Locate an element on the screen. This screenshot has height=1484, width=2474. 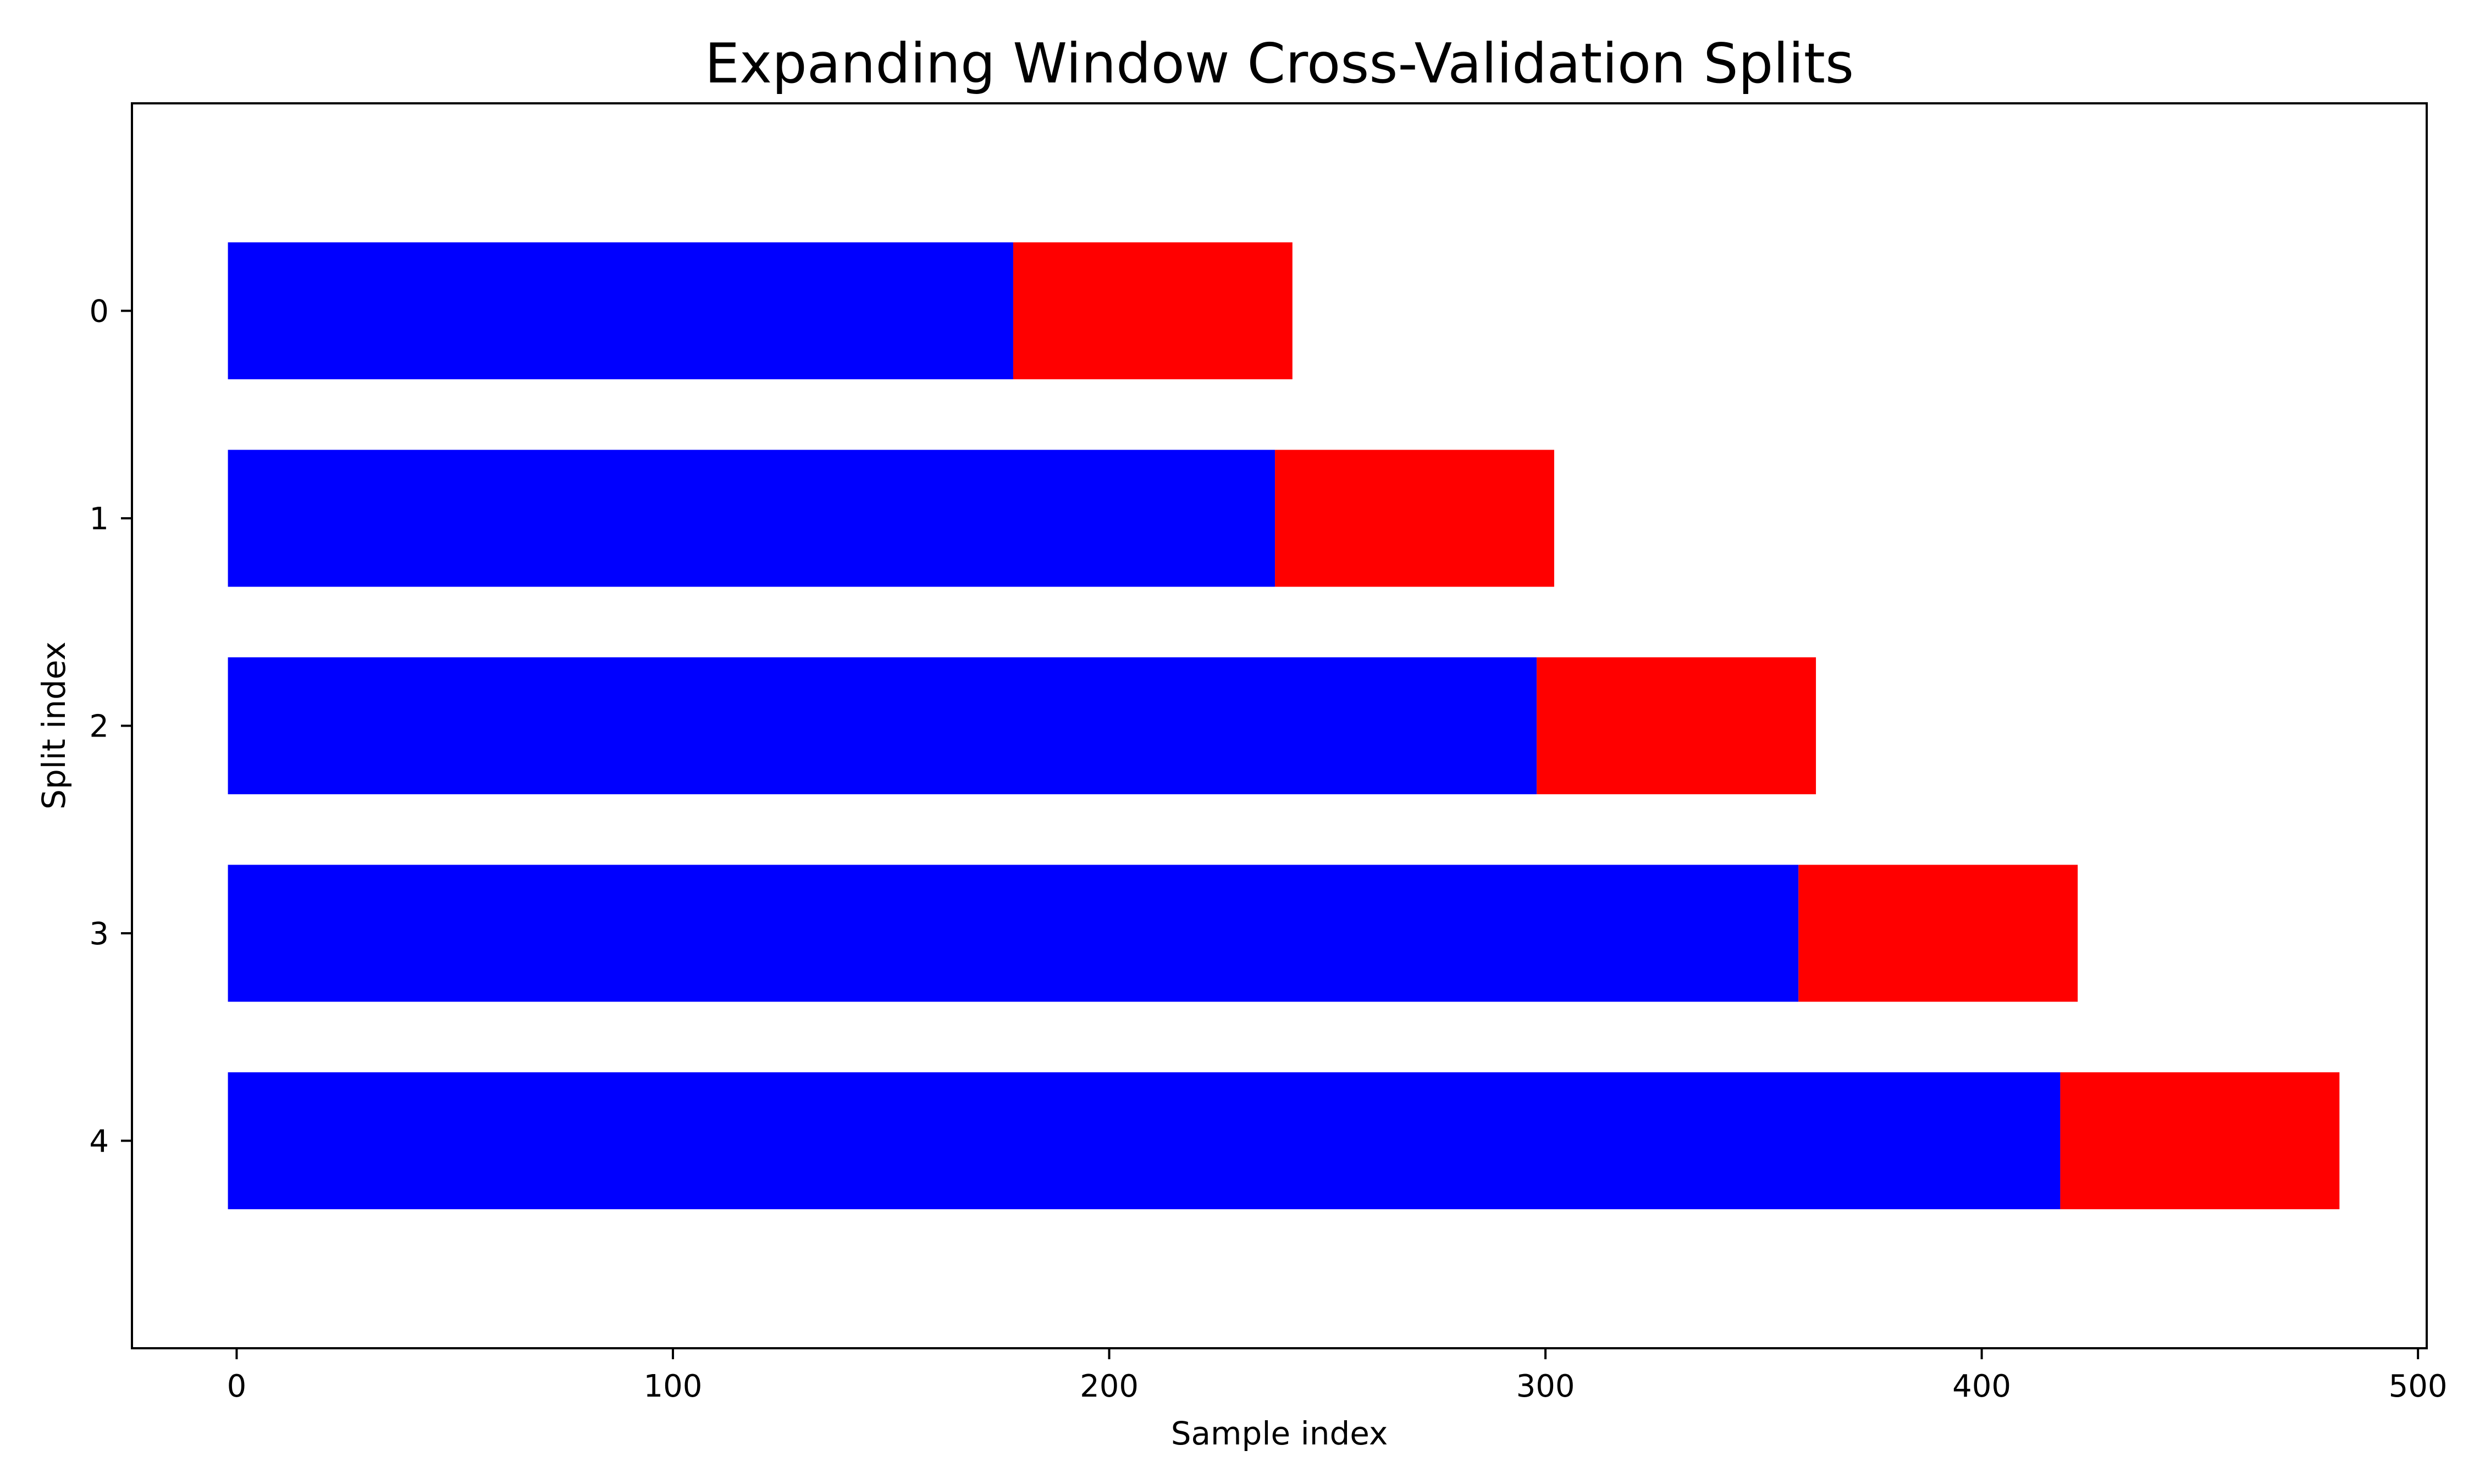
x-tick-label: 200 is located at coordinates (1110, 1386).